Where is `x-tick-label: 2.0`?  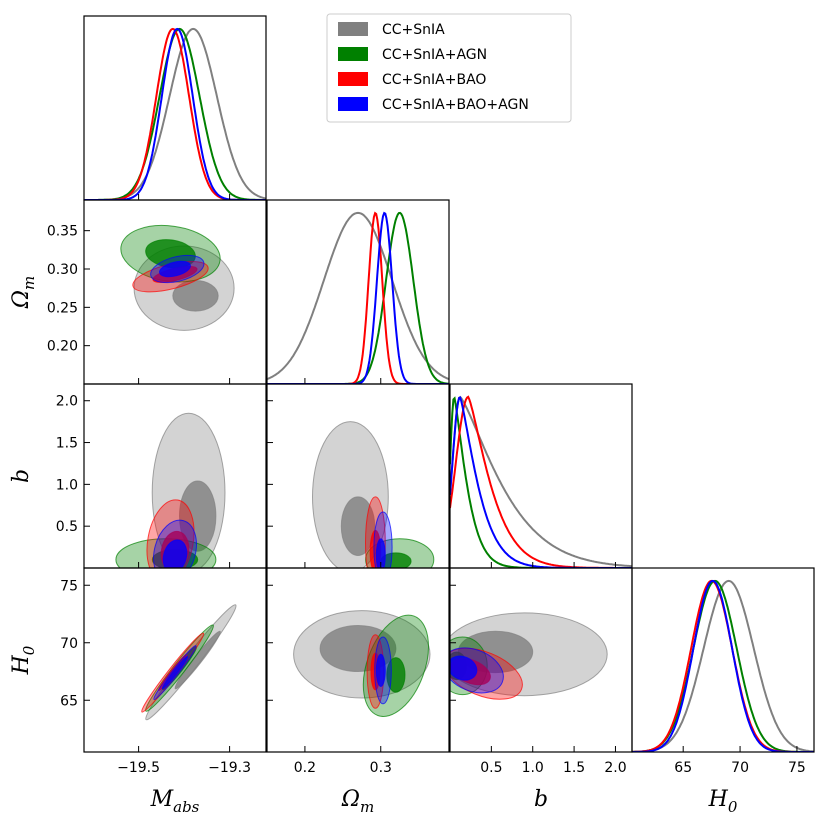 x-tick-label: 2.0 is located at coordinates (615, 768).